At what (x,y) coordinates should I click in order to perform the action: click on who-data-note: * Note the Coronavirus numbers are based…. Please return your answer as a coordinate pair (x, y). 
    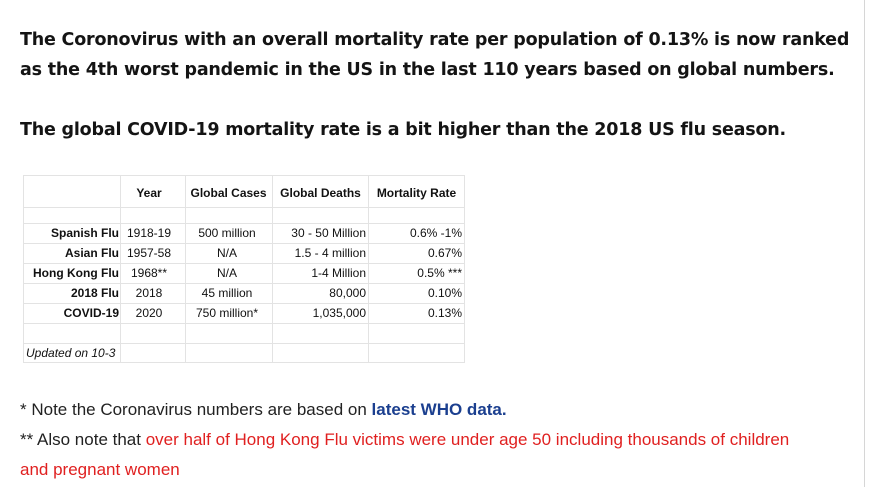
    Looking at the image, I should click on (420, 410).